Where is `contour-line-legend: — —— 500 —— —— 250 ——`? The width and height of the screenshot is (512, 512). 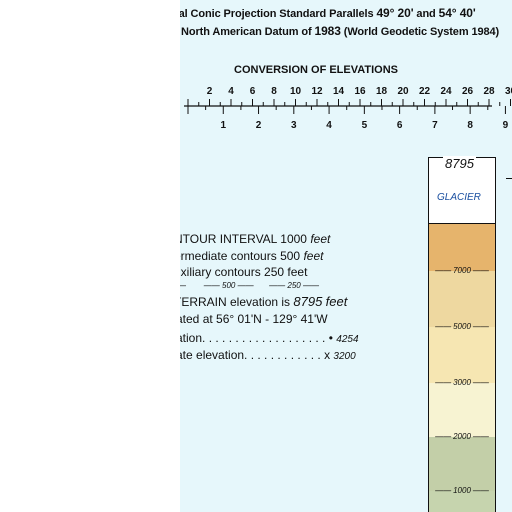 contour-line-legend: — —— 500 —— —— 250 —— is located at coordinates (249, 285).